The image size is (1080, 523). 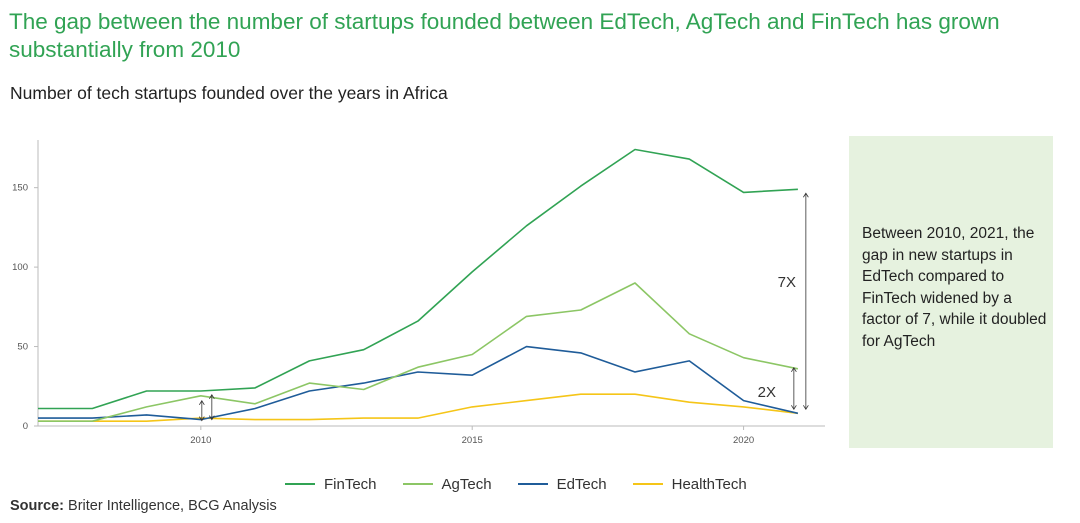 What do you see at coordinates (201, 419) in the screenshot?
I see `arrow-2010-b-head-bottom` at bounding box center [201, 419].